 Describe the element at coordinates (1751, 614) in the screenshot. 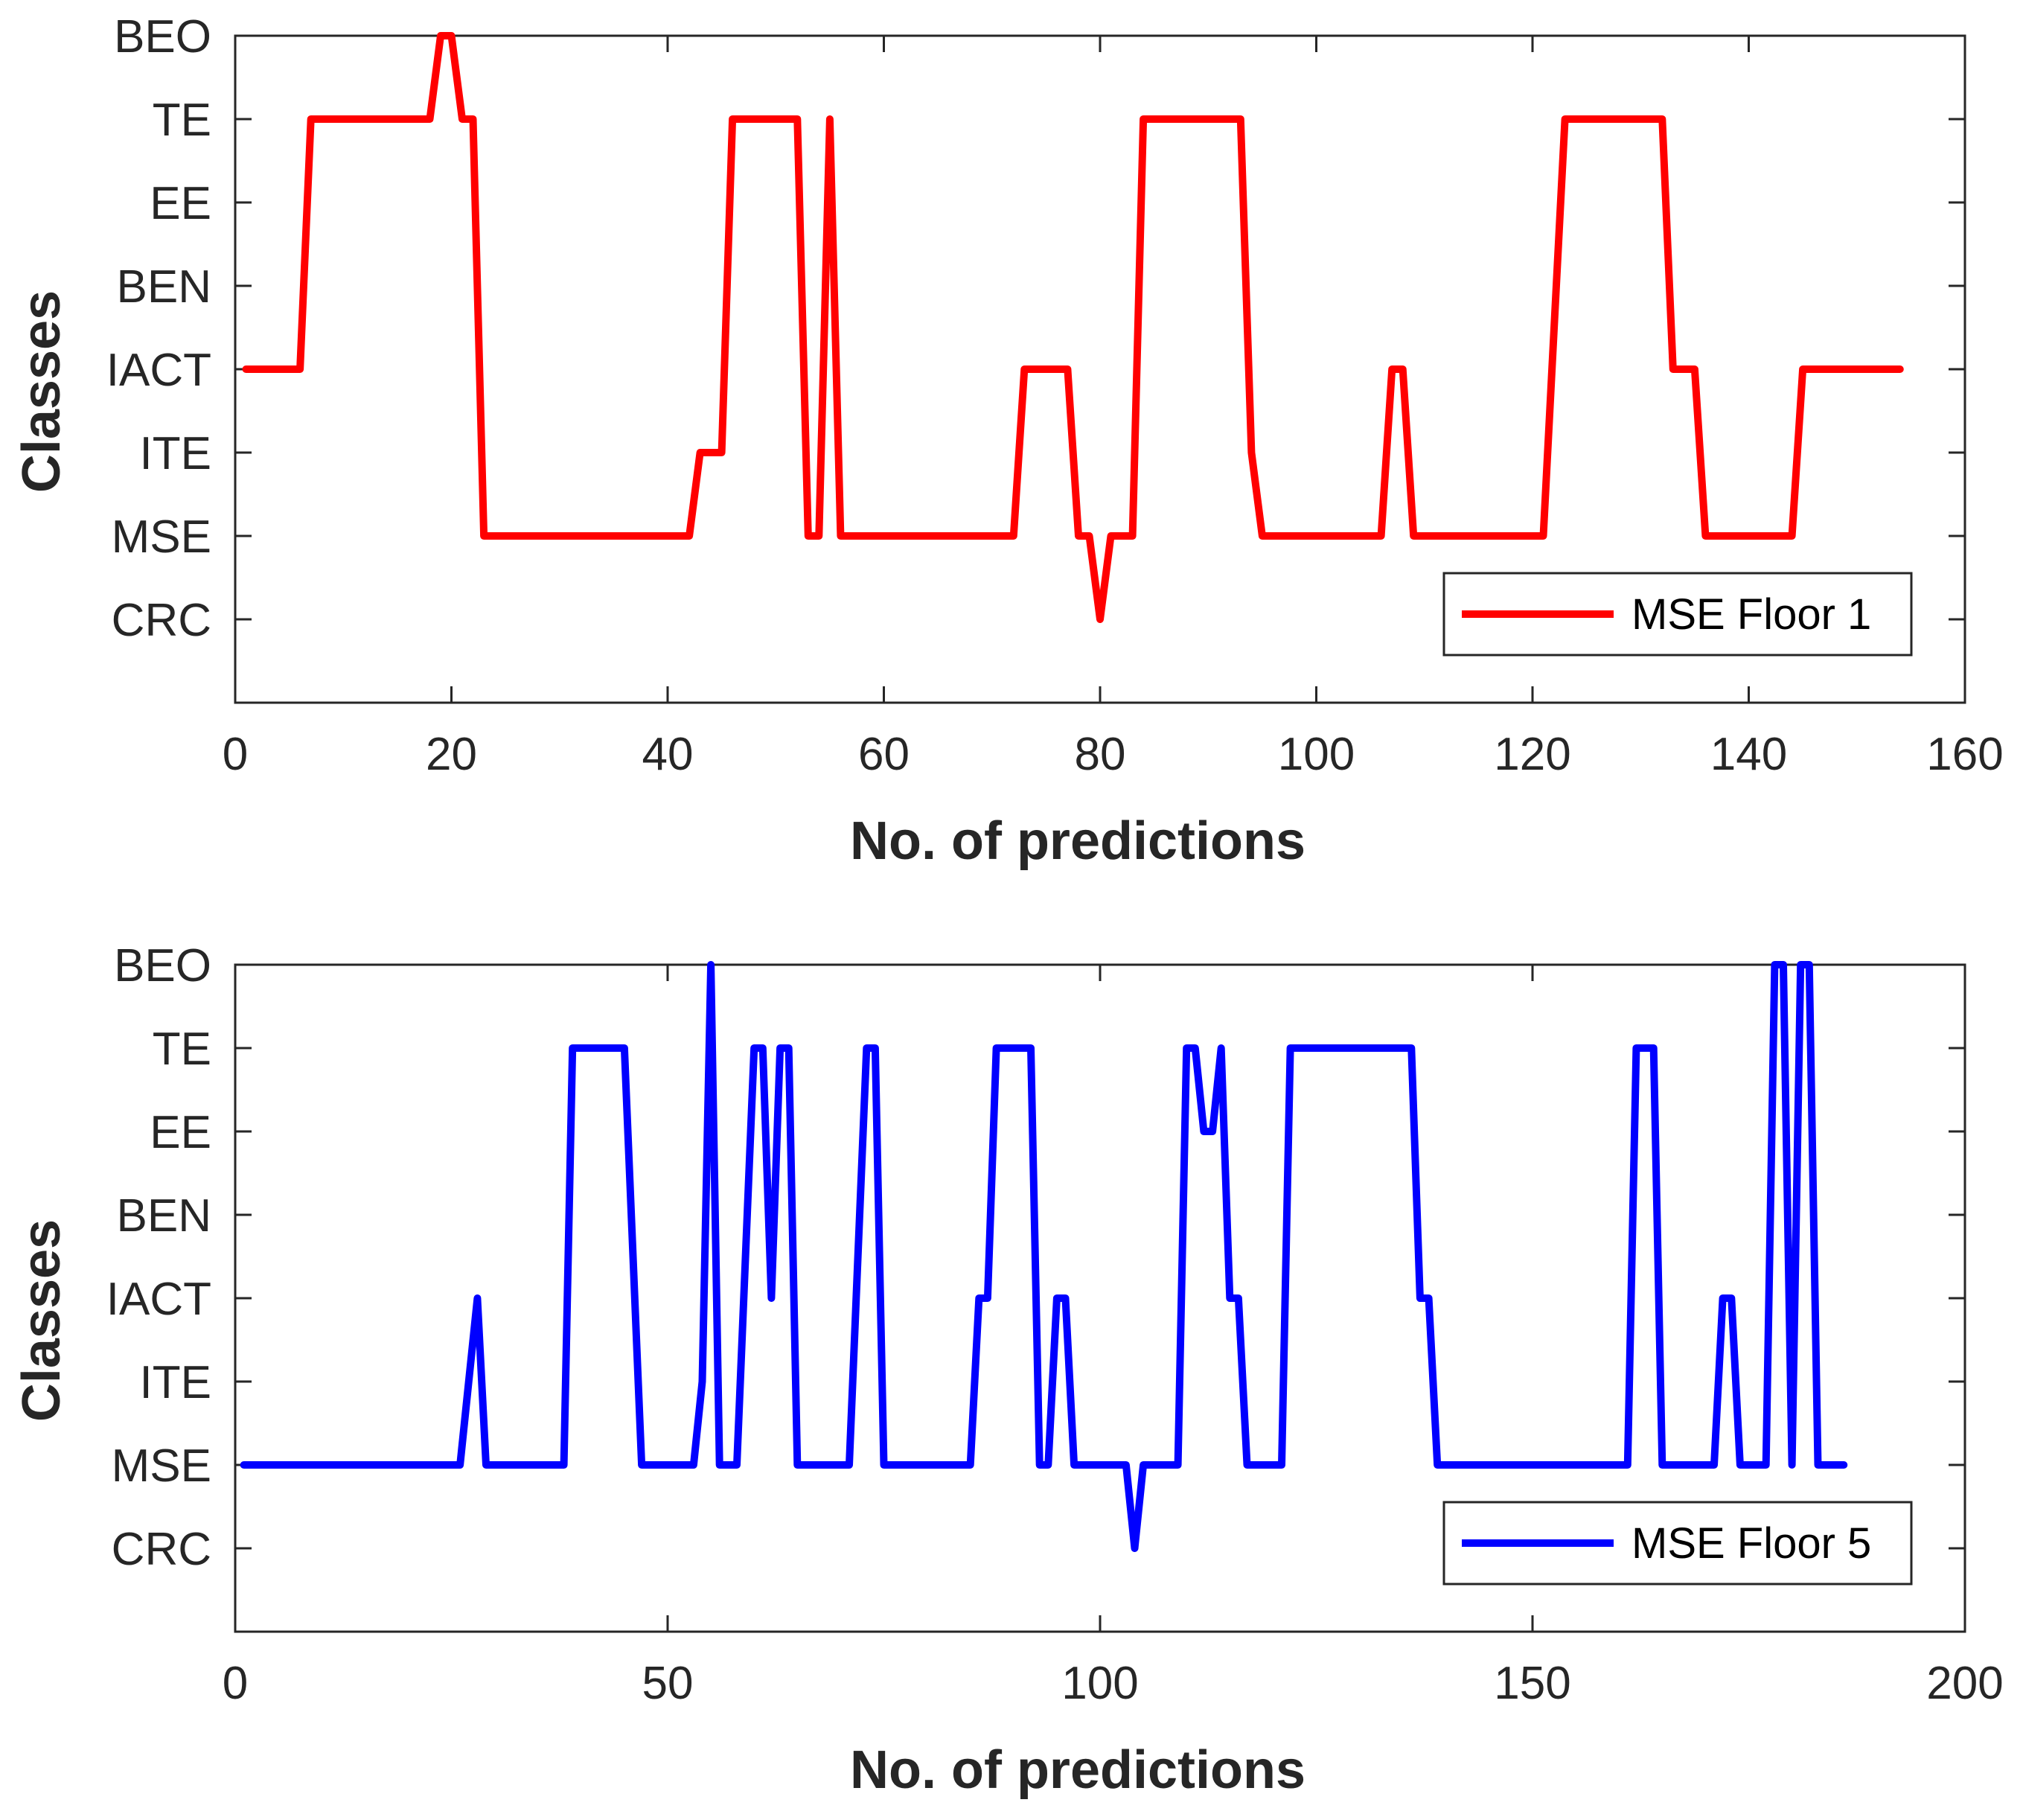

I see `legend-label: MSE Floor 1` at that location.